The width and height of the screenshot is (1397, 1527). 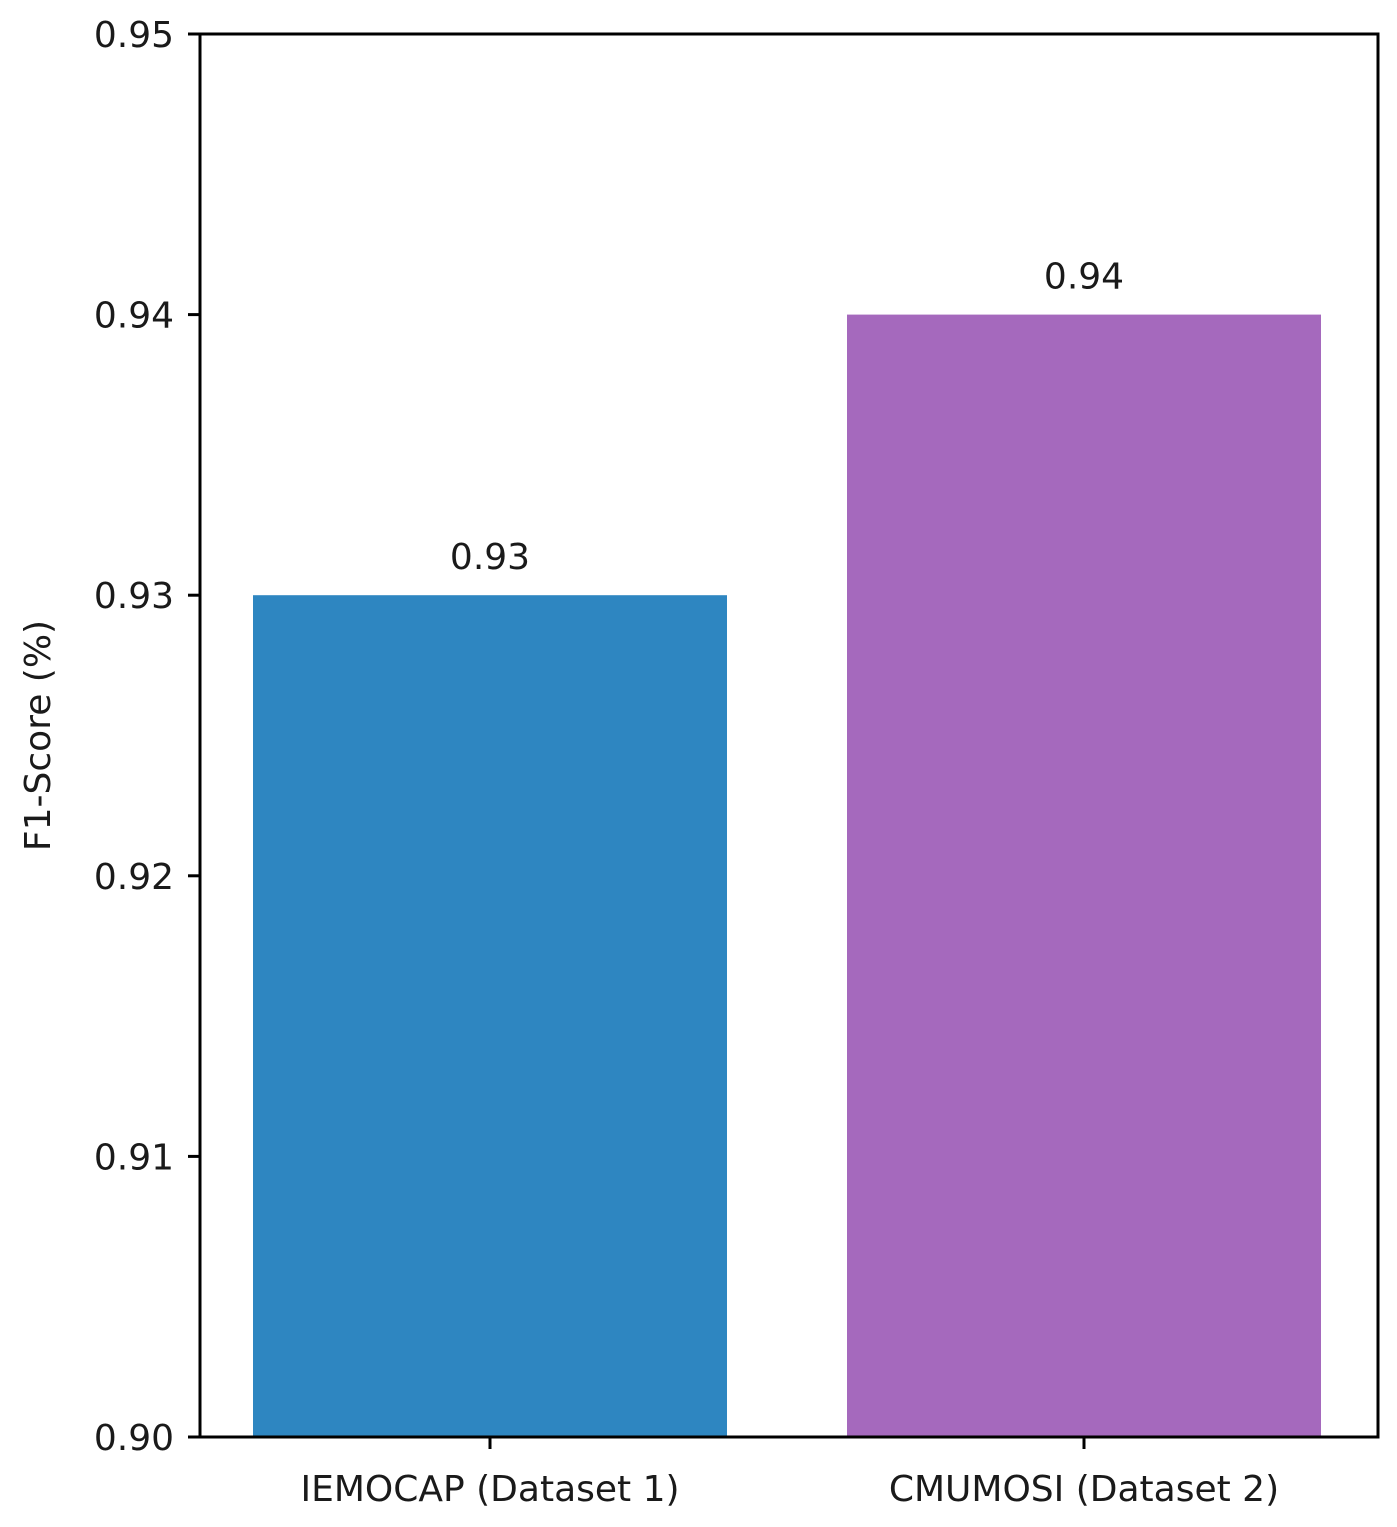 I want to click on y-tick-label: 0.93, so click(x=134, y=596).